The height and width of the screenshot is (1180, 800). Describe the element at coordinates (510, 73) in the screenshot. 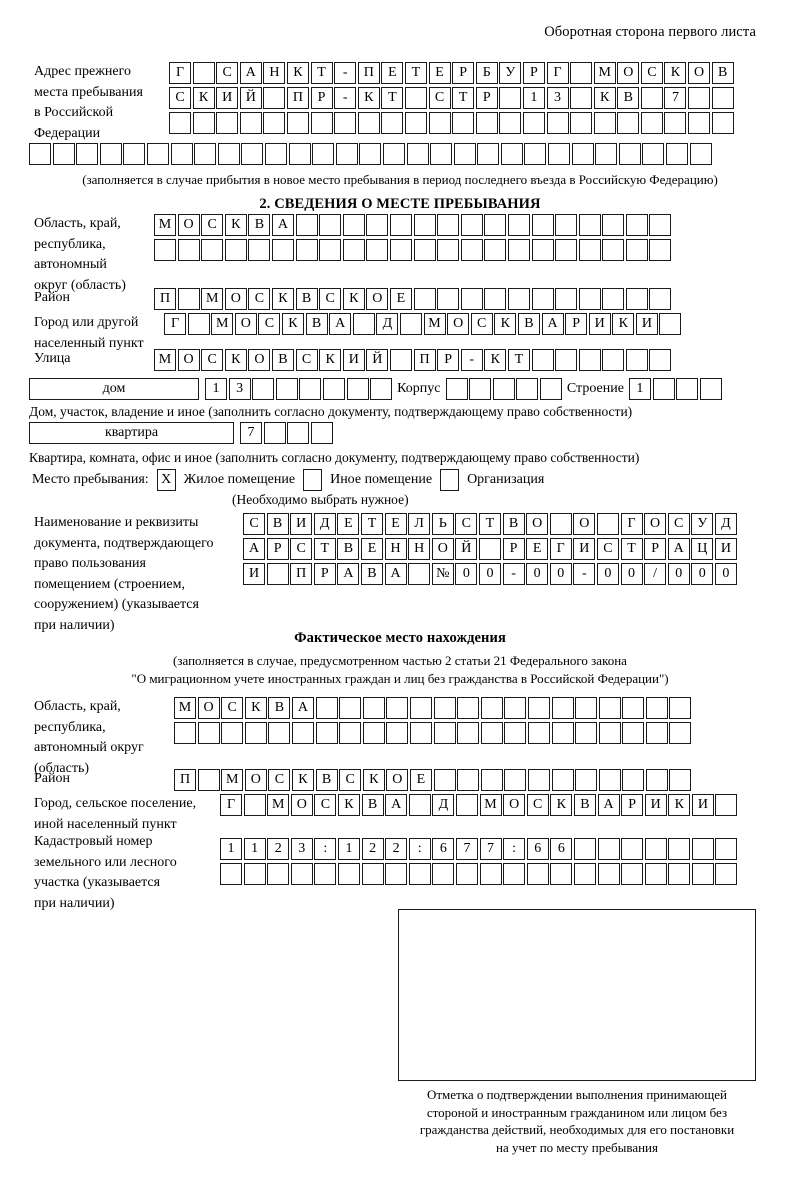

I see `prev-address-r1-cell-14: У` at that location.